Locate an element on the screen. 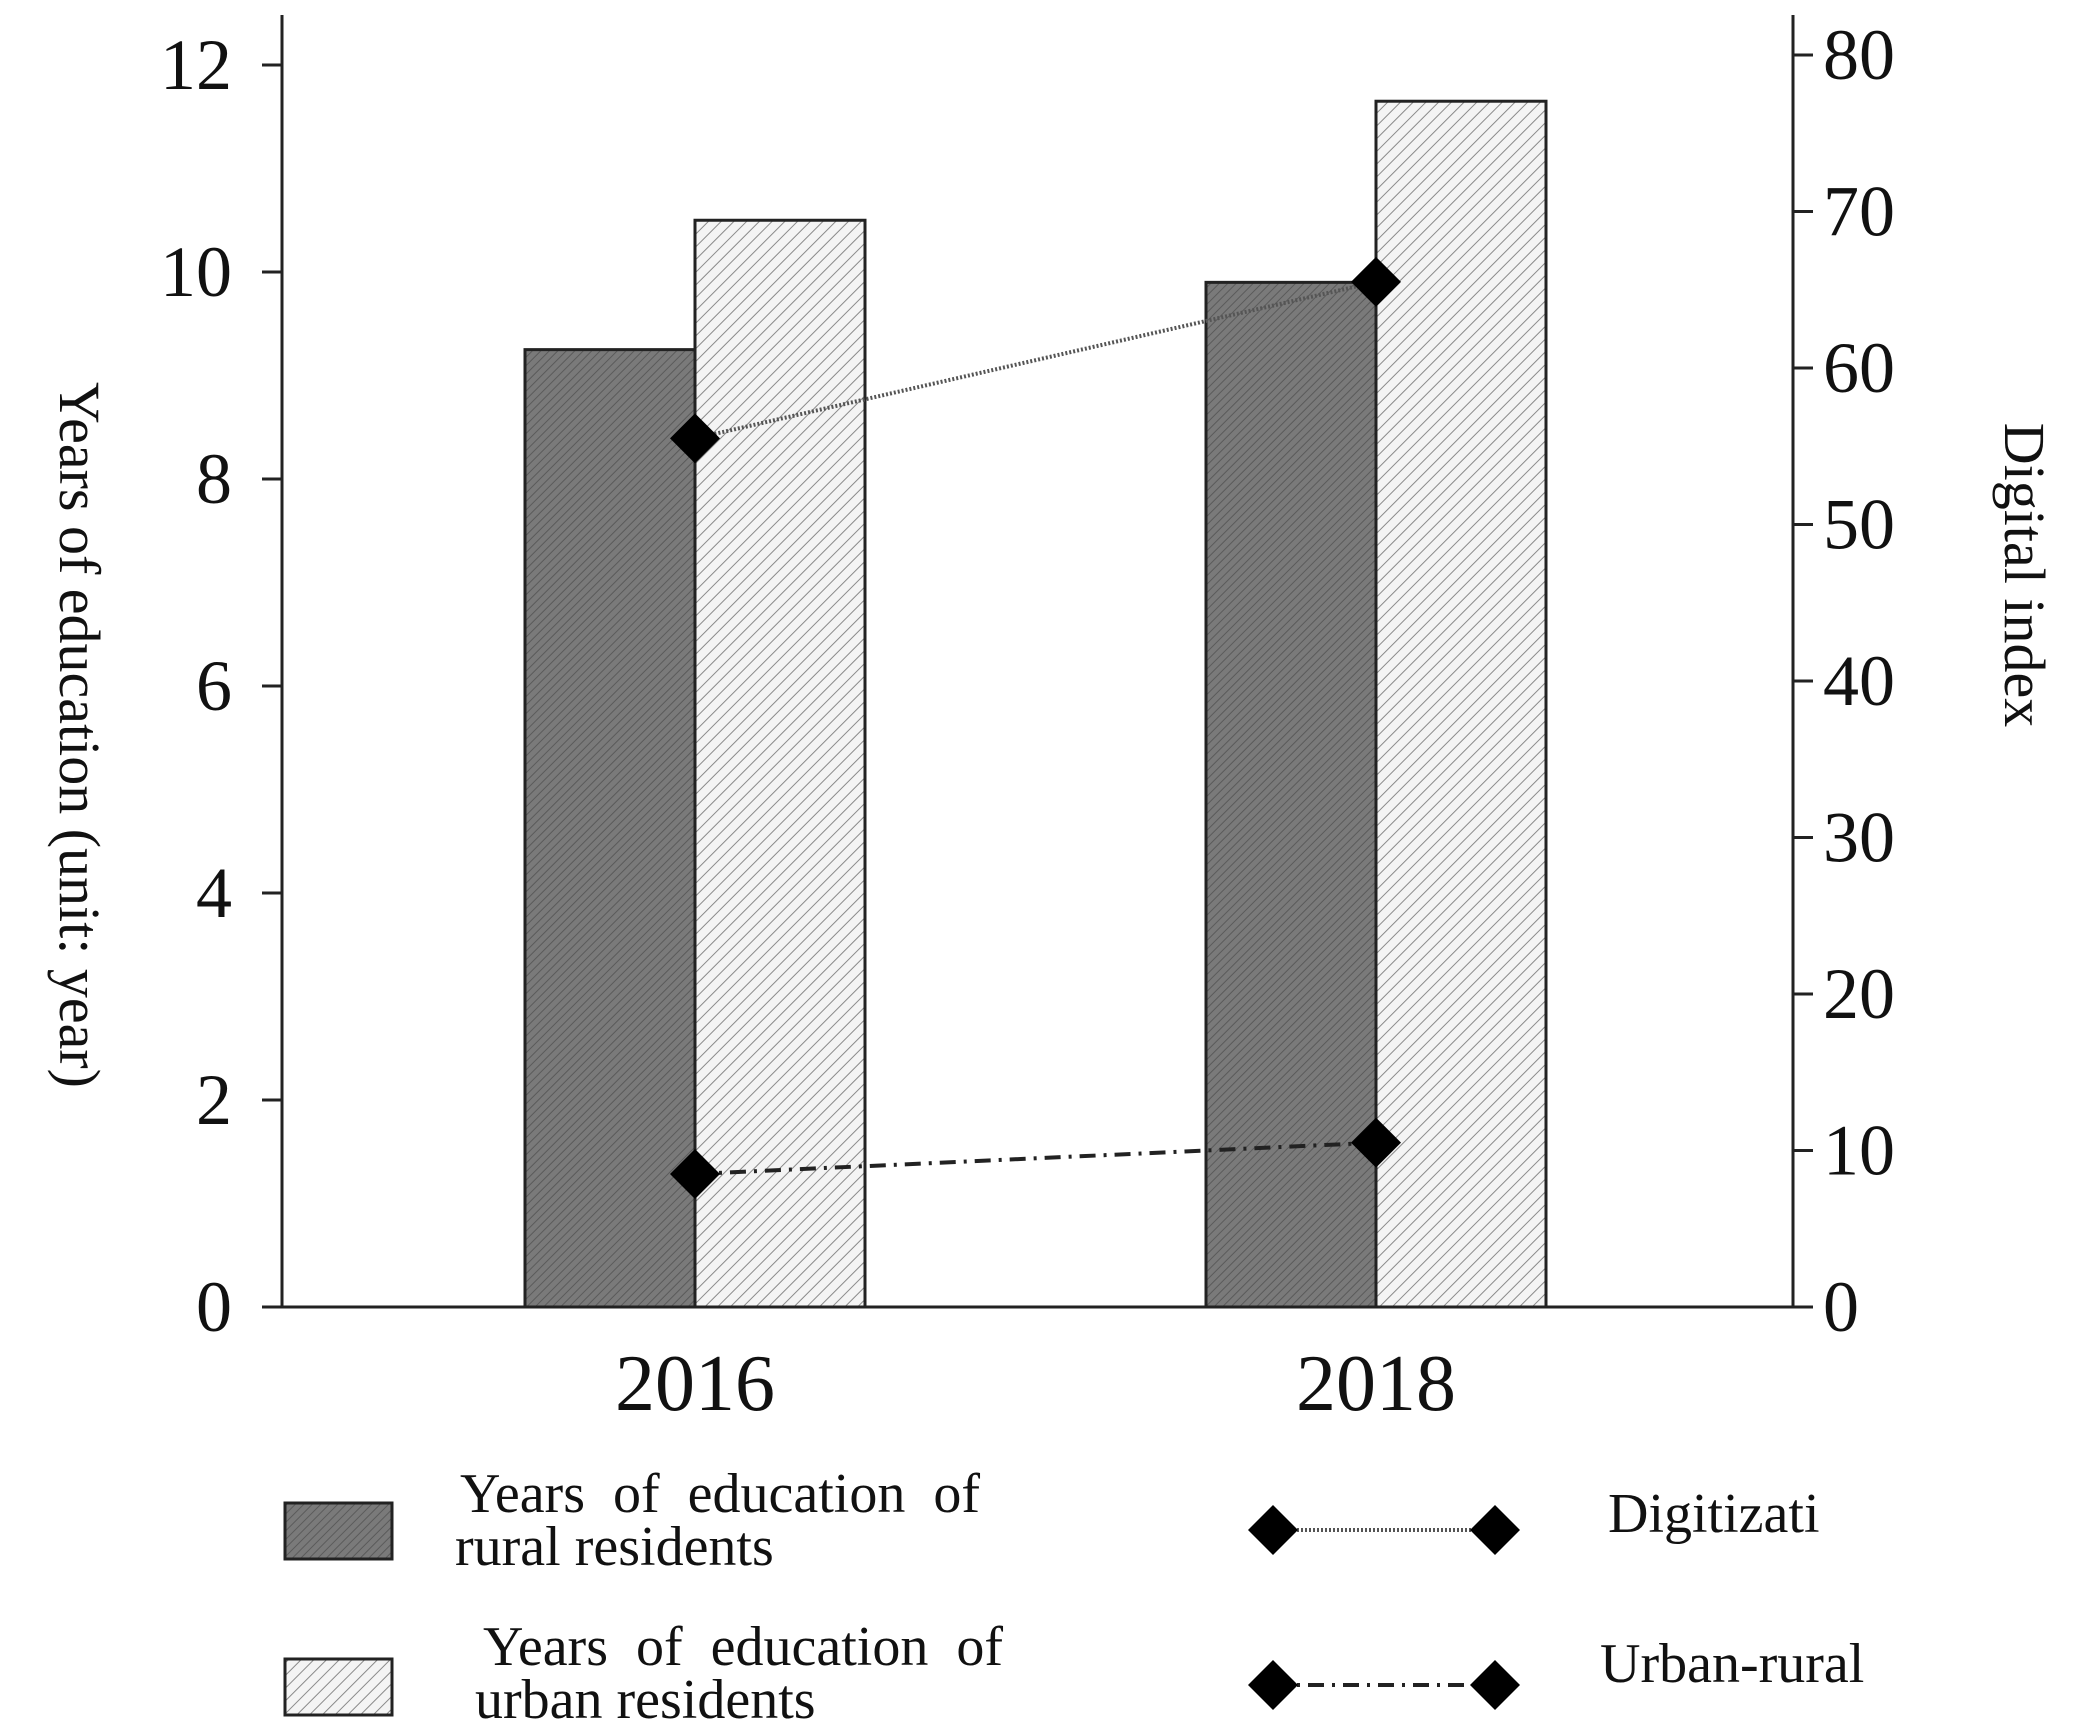 Image resolution: width=2079 pixels, height=1731 pixels. y-tick-label-6: 6 is located at coordinates (214, 686).